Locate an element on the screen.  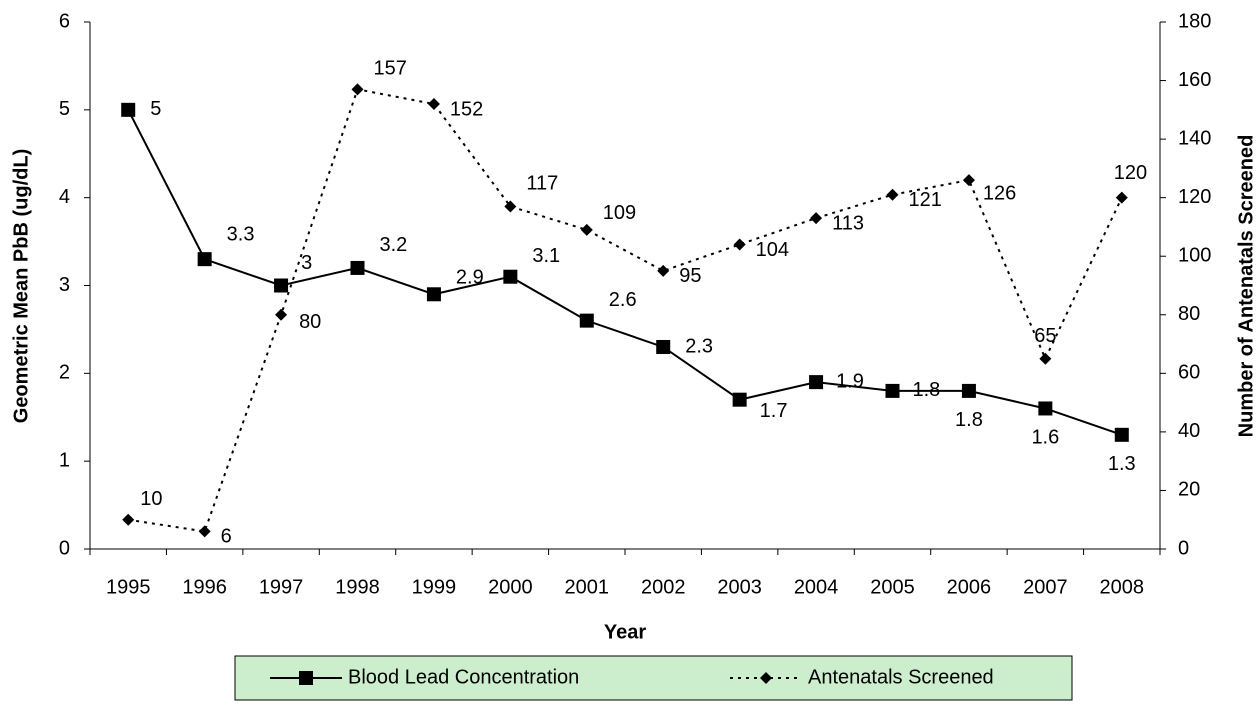
x-tick-label: 2007 is located at coordinates (1045, 587).